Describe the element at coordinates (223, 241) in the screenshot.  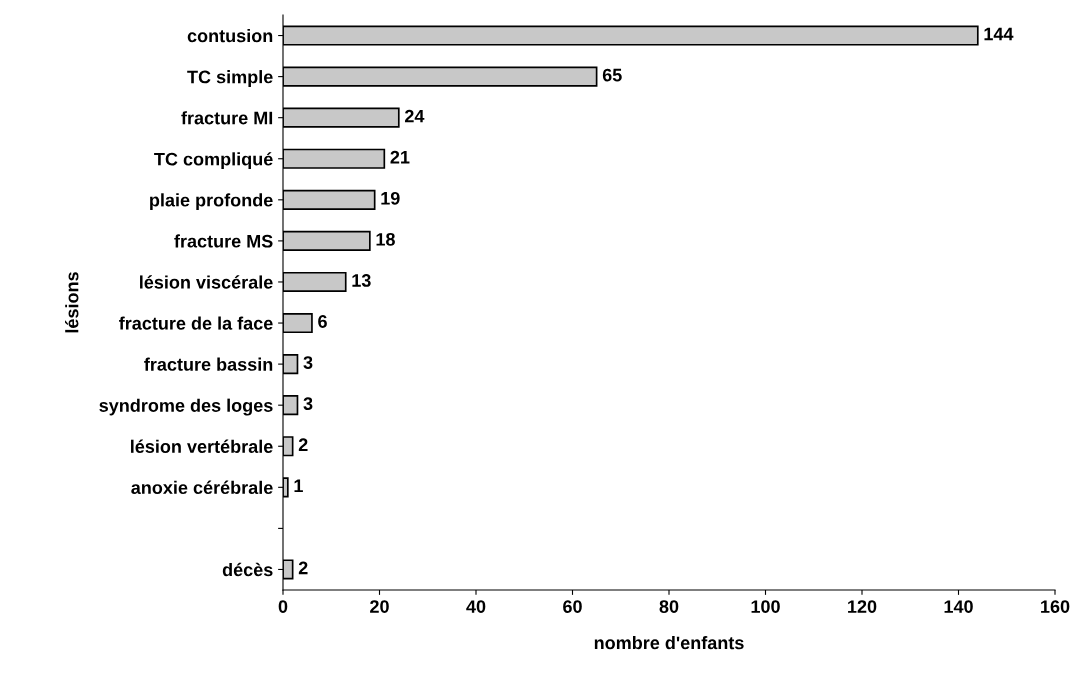
I see `y-tick-label: fracture MS` at that location.